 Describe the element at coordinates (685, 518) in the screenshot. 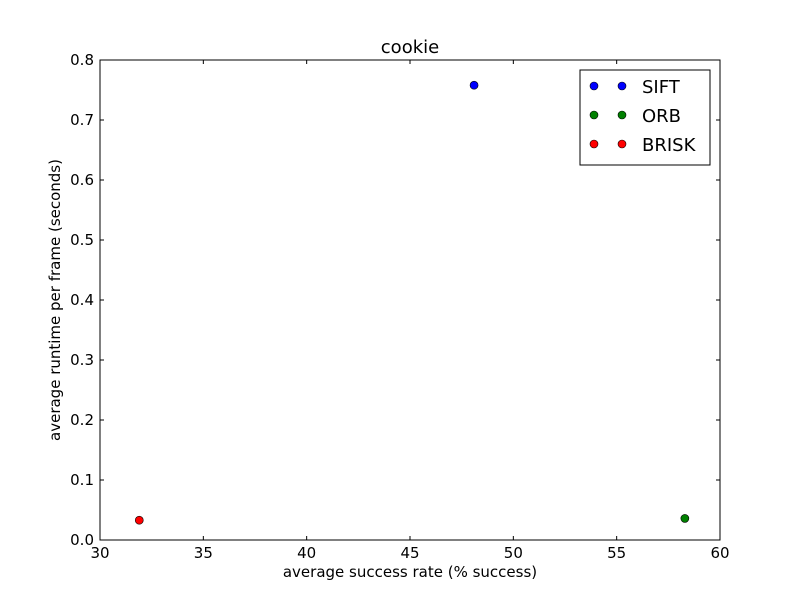

I see `data-point-orb` at that location.